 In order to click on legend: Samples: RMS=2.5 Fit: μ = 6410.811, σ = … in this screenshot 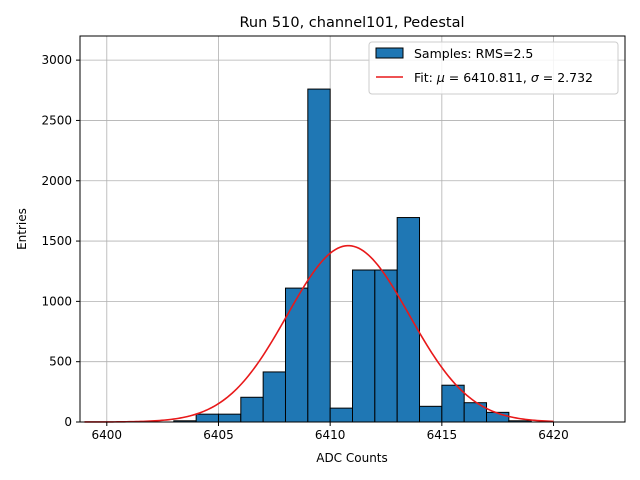, I will do `click(493, 68)`.